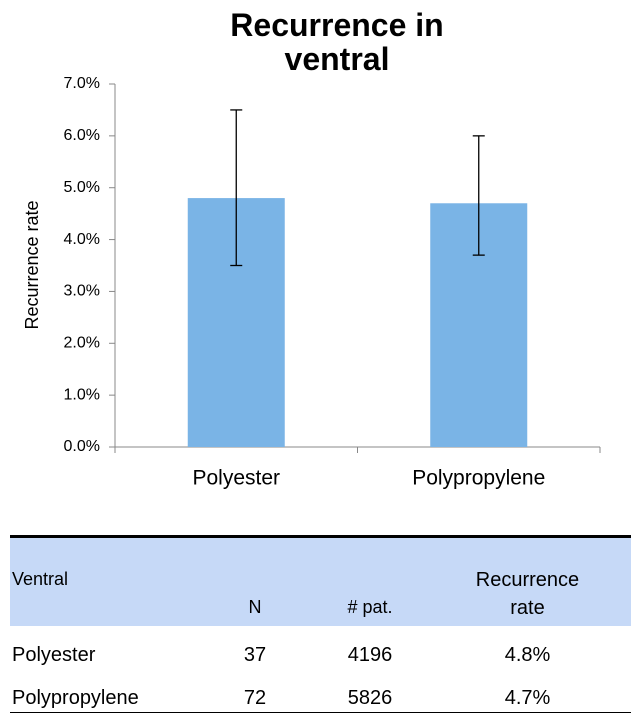  What do you see at coordinates (255, 607) in the screenshot?
I see `table-header-cell: N` at bounding box center [255, 607].